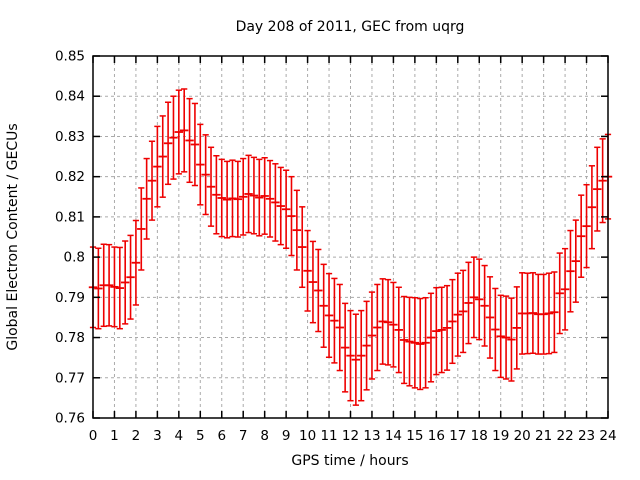  What do you see at coordinates (114, 436) in the screenshot?
I see `x-tick-label: 1` at bounding box center [114, 436].